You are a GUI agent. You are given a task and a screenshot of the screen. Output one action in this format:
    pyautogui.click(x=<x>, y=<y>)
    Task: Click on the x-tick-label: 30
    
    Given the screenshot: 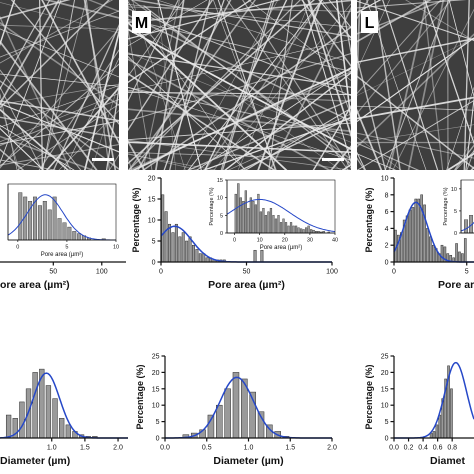 What is the action you would take?
    pyautogui.click(x=310, y=241)
    